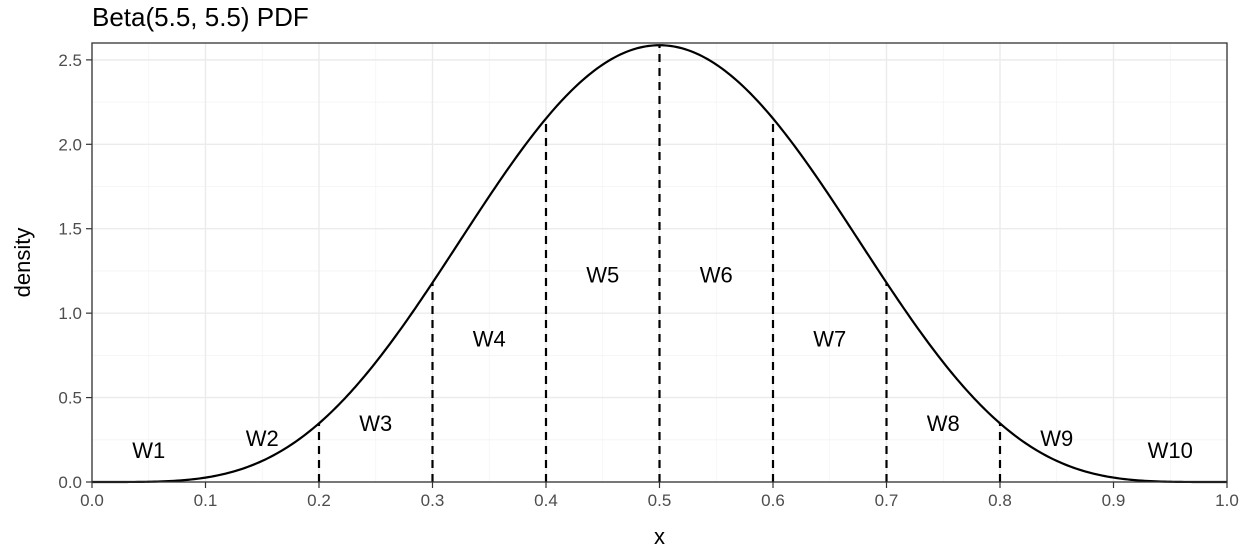 This screenshot has height=550, width=1260. I want to click on region-label: W6, so click(716, 274).